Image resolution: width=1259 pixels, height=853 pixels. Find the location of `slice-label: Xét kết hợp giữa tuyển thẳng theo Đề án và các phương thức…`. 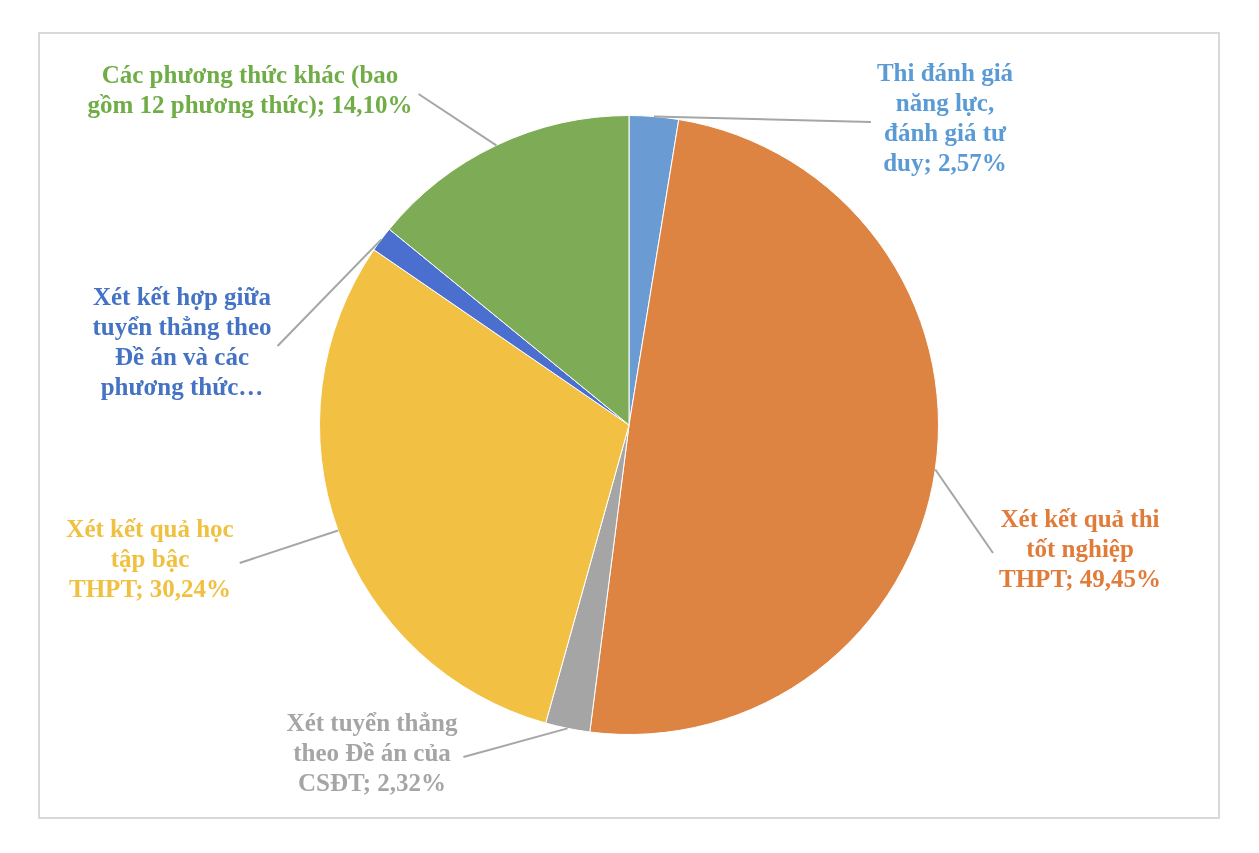

slice-label: Xét kết hợp giữa tuyển thẳng theo Đề án và các phương thức… is located at coordinates (182, 341).